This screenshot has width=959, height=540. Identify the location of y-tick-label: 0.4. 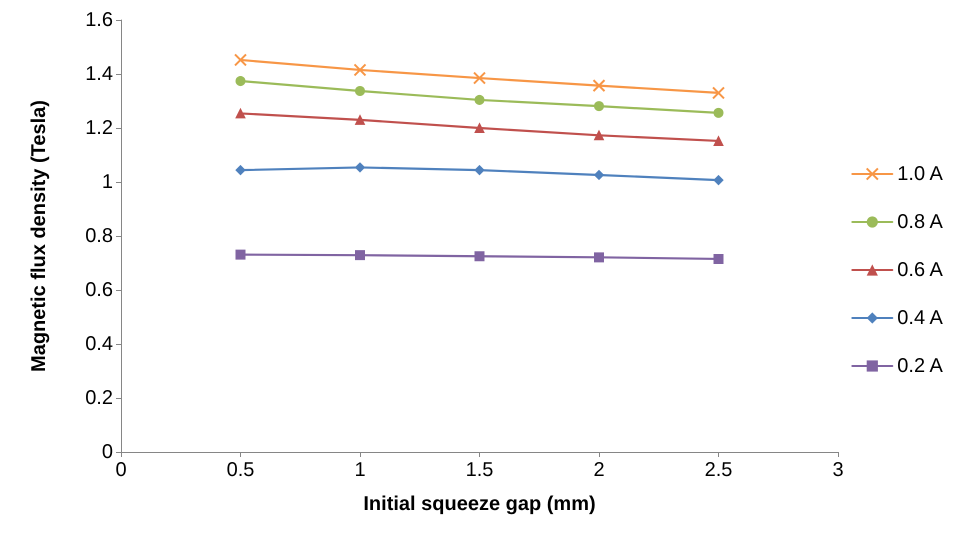
(99, 344).